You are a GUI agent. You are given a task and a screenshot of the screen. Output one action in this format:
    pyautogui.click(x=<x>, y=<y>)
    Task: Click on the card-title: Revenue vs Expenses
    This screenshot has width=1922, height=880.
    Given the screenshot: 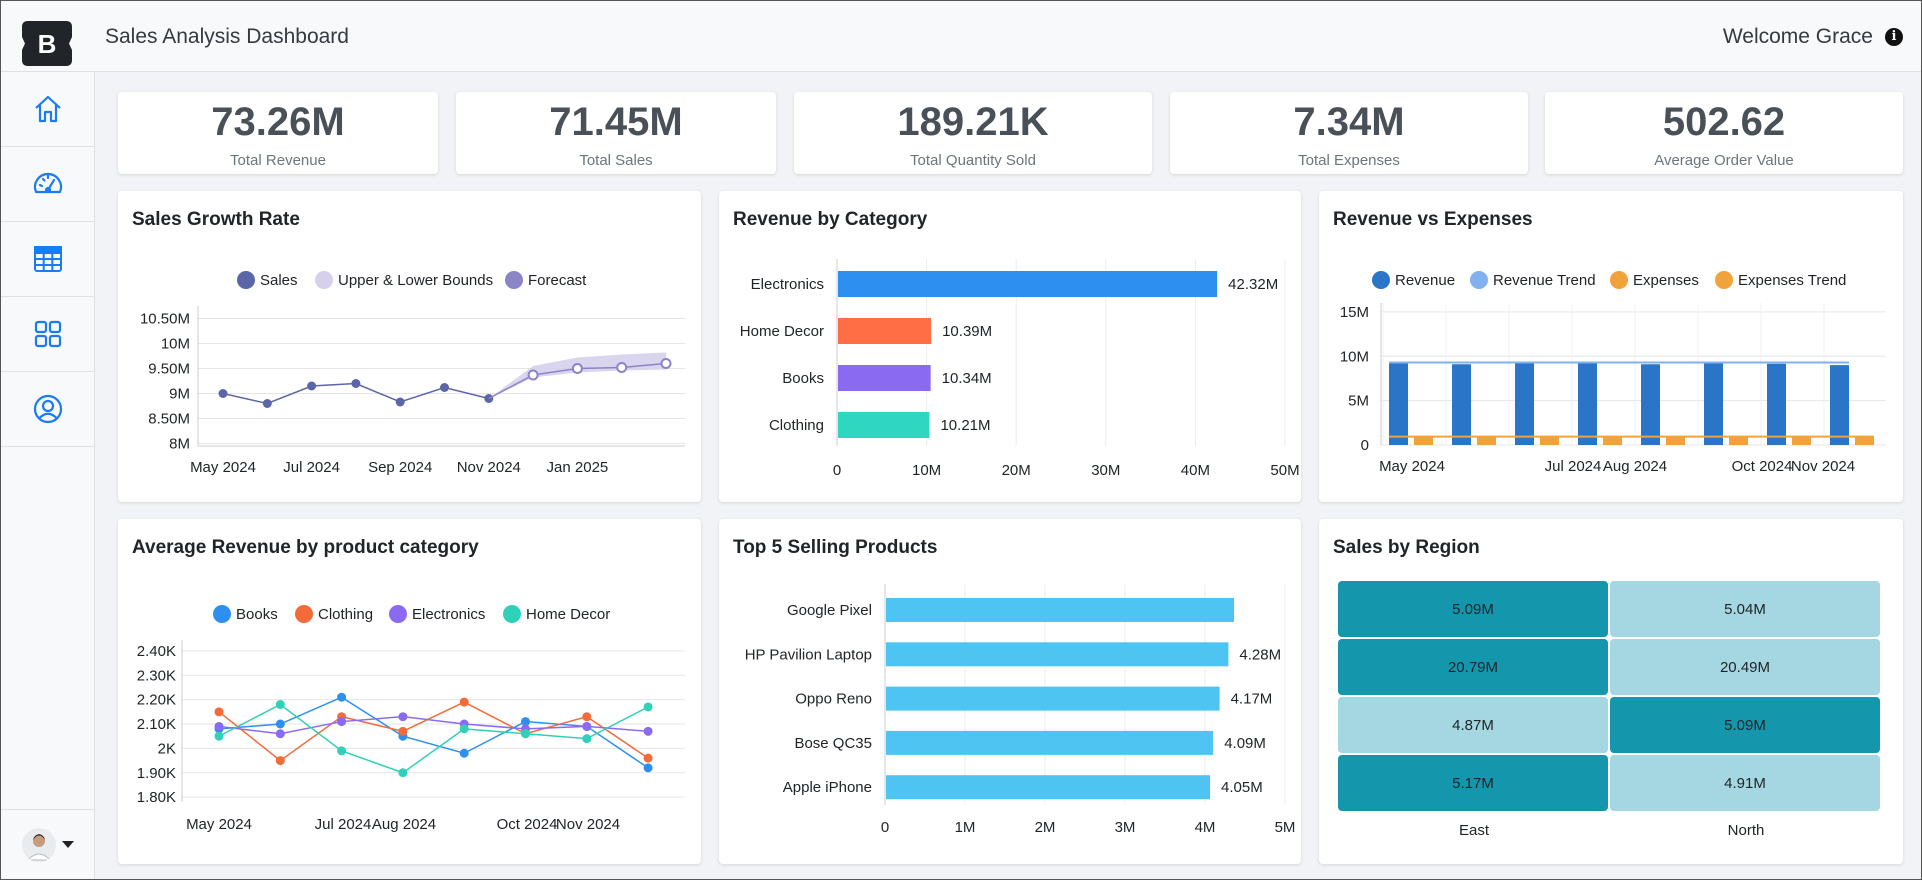 What is the action you would take?
    pyautogui.click(x=1433, y=219)
    